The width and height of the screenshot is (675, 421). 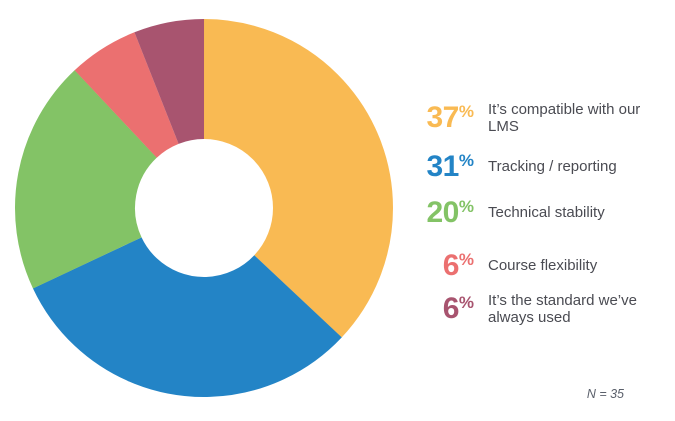 I want to click on legend-item-0: 37% It’s compatible with our LMS, so click(x=540, y=117).